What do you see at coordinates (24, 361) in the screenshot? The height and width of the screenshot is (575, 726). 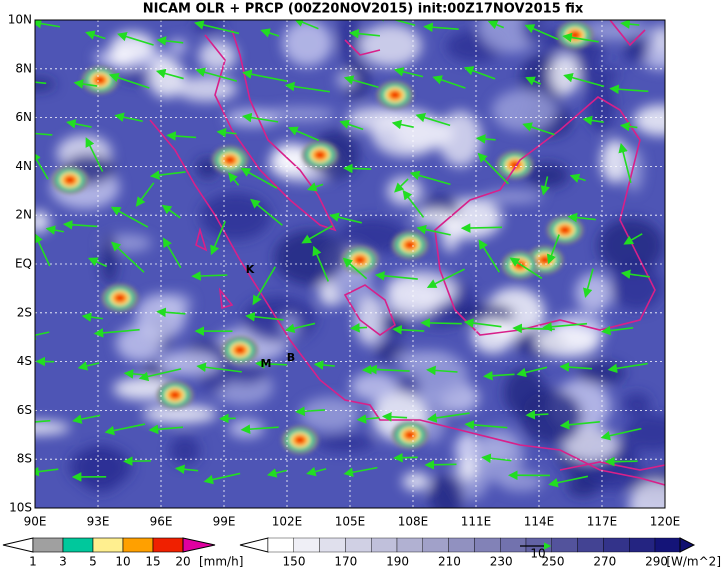 I see `lat-label: 4S` at bounding box center [24, 361].